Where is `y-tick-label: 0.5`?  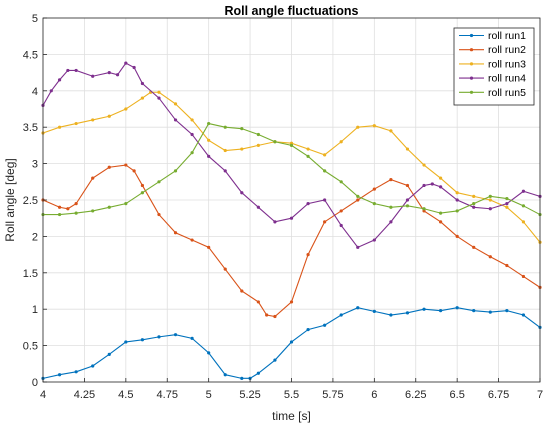 y-tick-label: 0.5 is located at coordinates (30, 347).